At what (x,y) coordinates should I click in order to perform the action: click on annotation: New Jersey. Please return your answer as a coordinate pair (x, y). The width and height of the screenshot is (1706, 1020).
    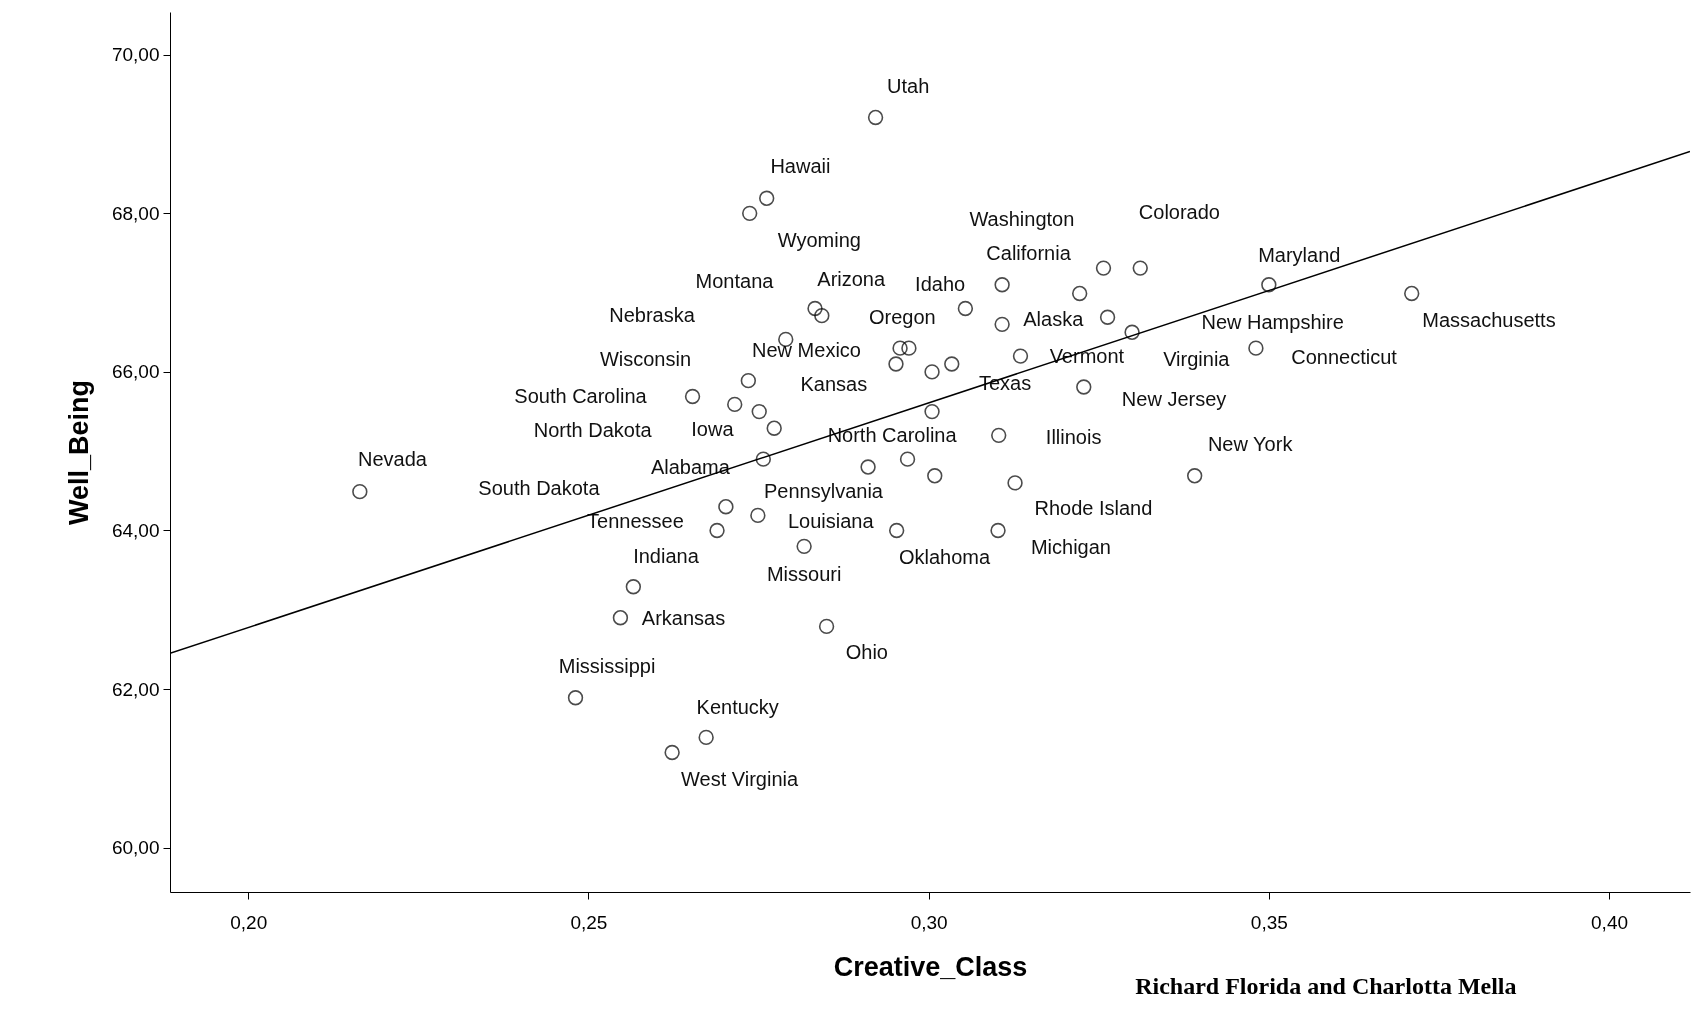
    Looking at the image, I should click on (1174, 399).